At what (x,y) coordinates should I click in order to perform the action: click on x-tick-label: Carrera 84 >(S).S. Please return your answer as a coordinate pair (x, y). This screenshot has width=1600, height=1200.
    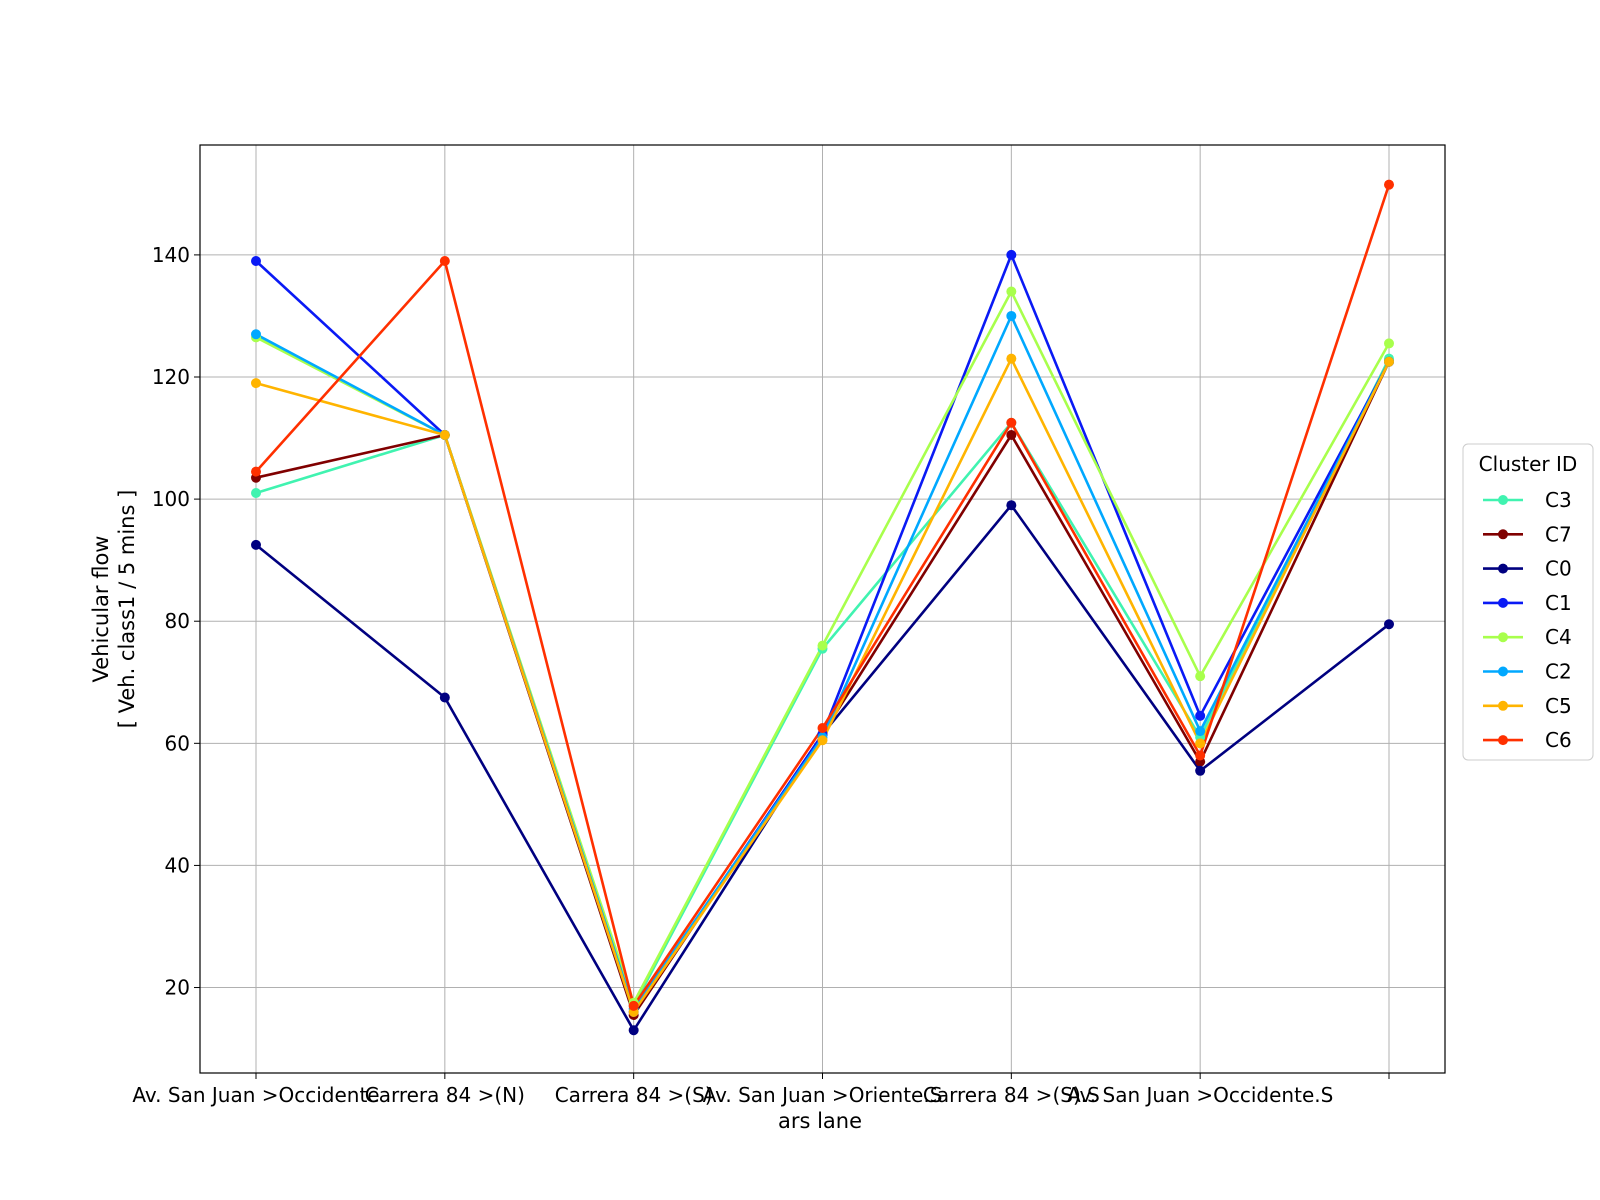
    Looking at the image, I should click on (1011, 1095).